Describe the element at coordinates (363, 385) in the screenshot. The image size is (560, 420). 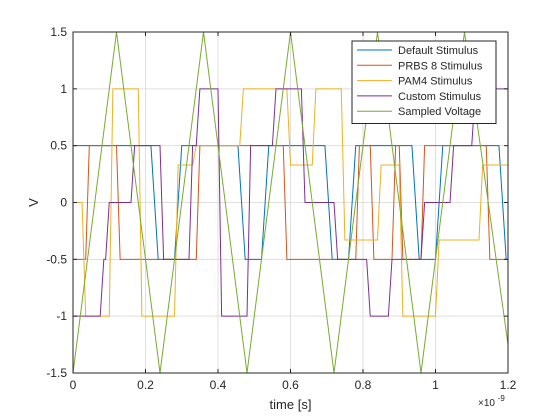
I see `x-tick-label: 0.8` at that location.